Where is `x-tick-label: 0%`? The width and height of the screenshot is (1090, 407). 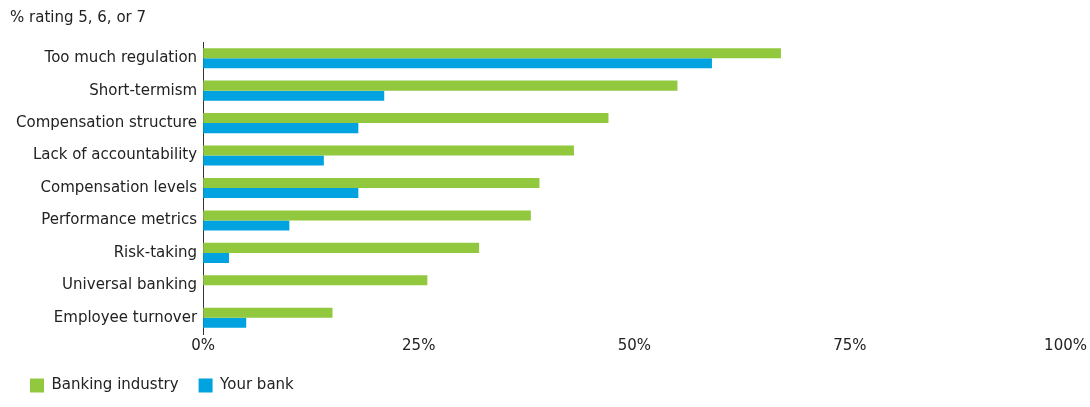 x-tick-label: 0% is located at coordinates (203, 344).